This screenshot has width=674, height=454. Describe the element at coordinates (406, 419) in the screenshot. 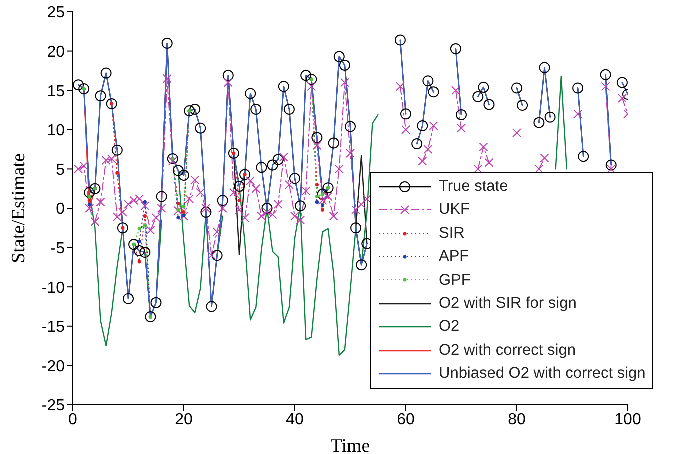

I see `x-tick-label: 60` at that location.